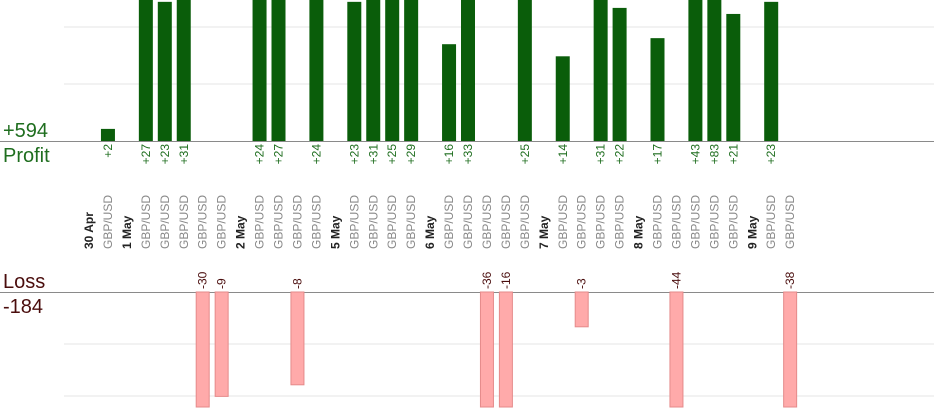  What do you see at coordinates (241, 232) in the screenshot?
I see `date-label: 2 May` at bounding box center [241, 232].